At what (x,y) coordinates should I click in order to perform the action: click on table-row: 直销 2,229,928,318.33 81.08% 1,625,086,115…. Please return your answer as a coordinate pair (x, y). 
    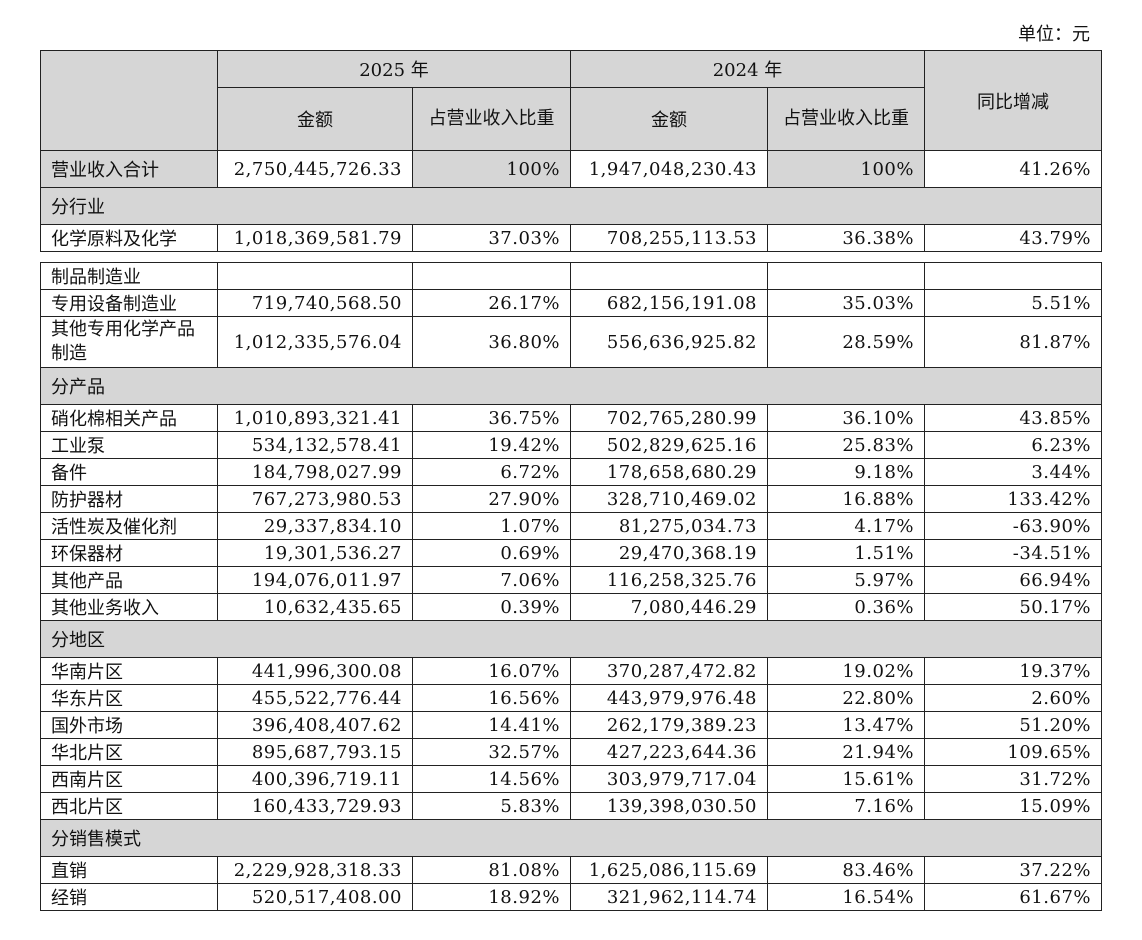
    Looking at the image, I should click on (571, 870).